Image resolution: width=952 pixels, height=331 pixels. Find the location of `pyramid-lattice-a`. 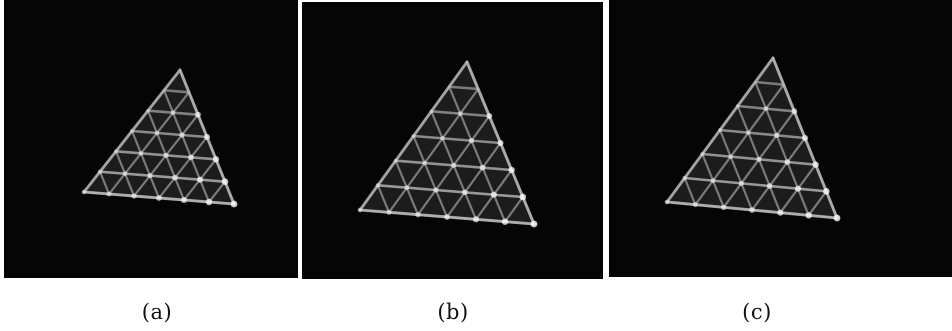

pyramid-lattice-a is located at coordinates (159, 138).